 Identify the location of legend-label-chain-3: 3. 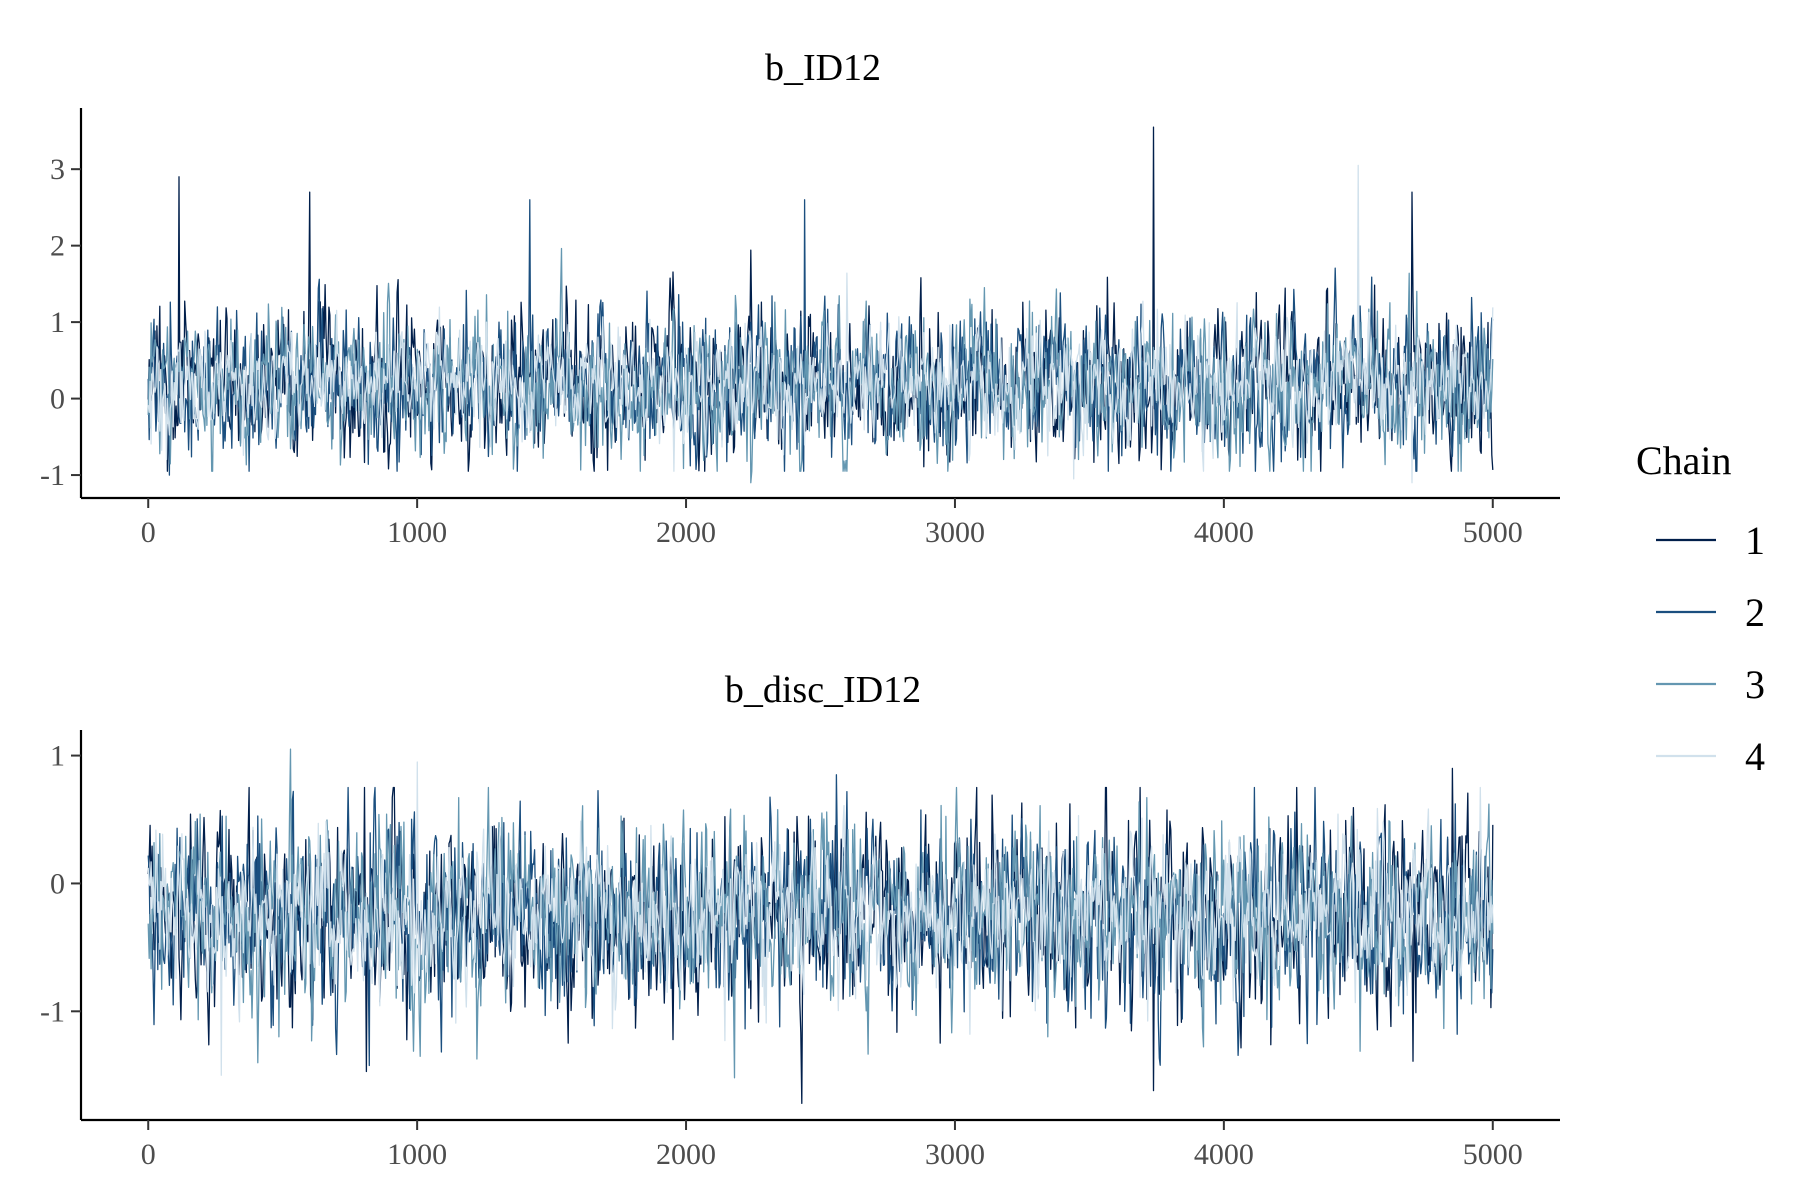
(1755, 684).